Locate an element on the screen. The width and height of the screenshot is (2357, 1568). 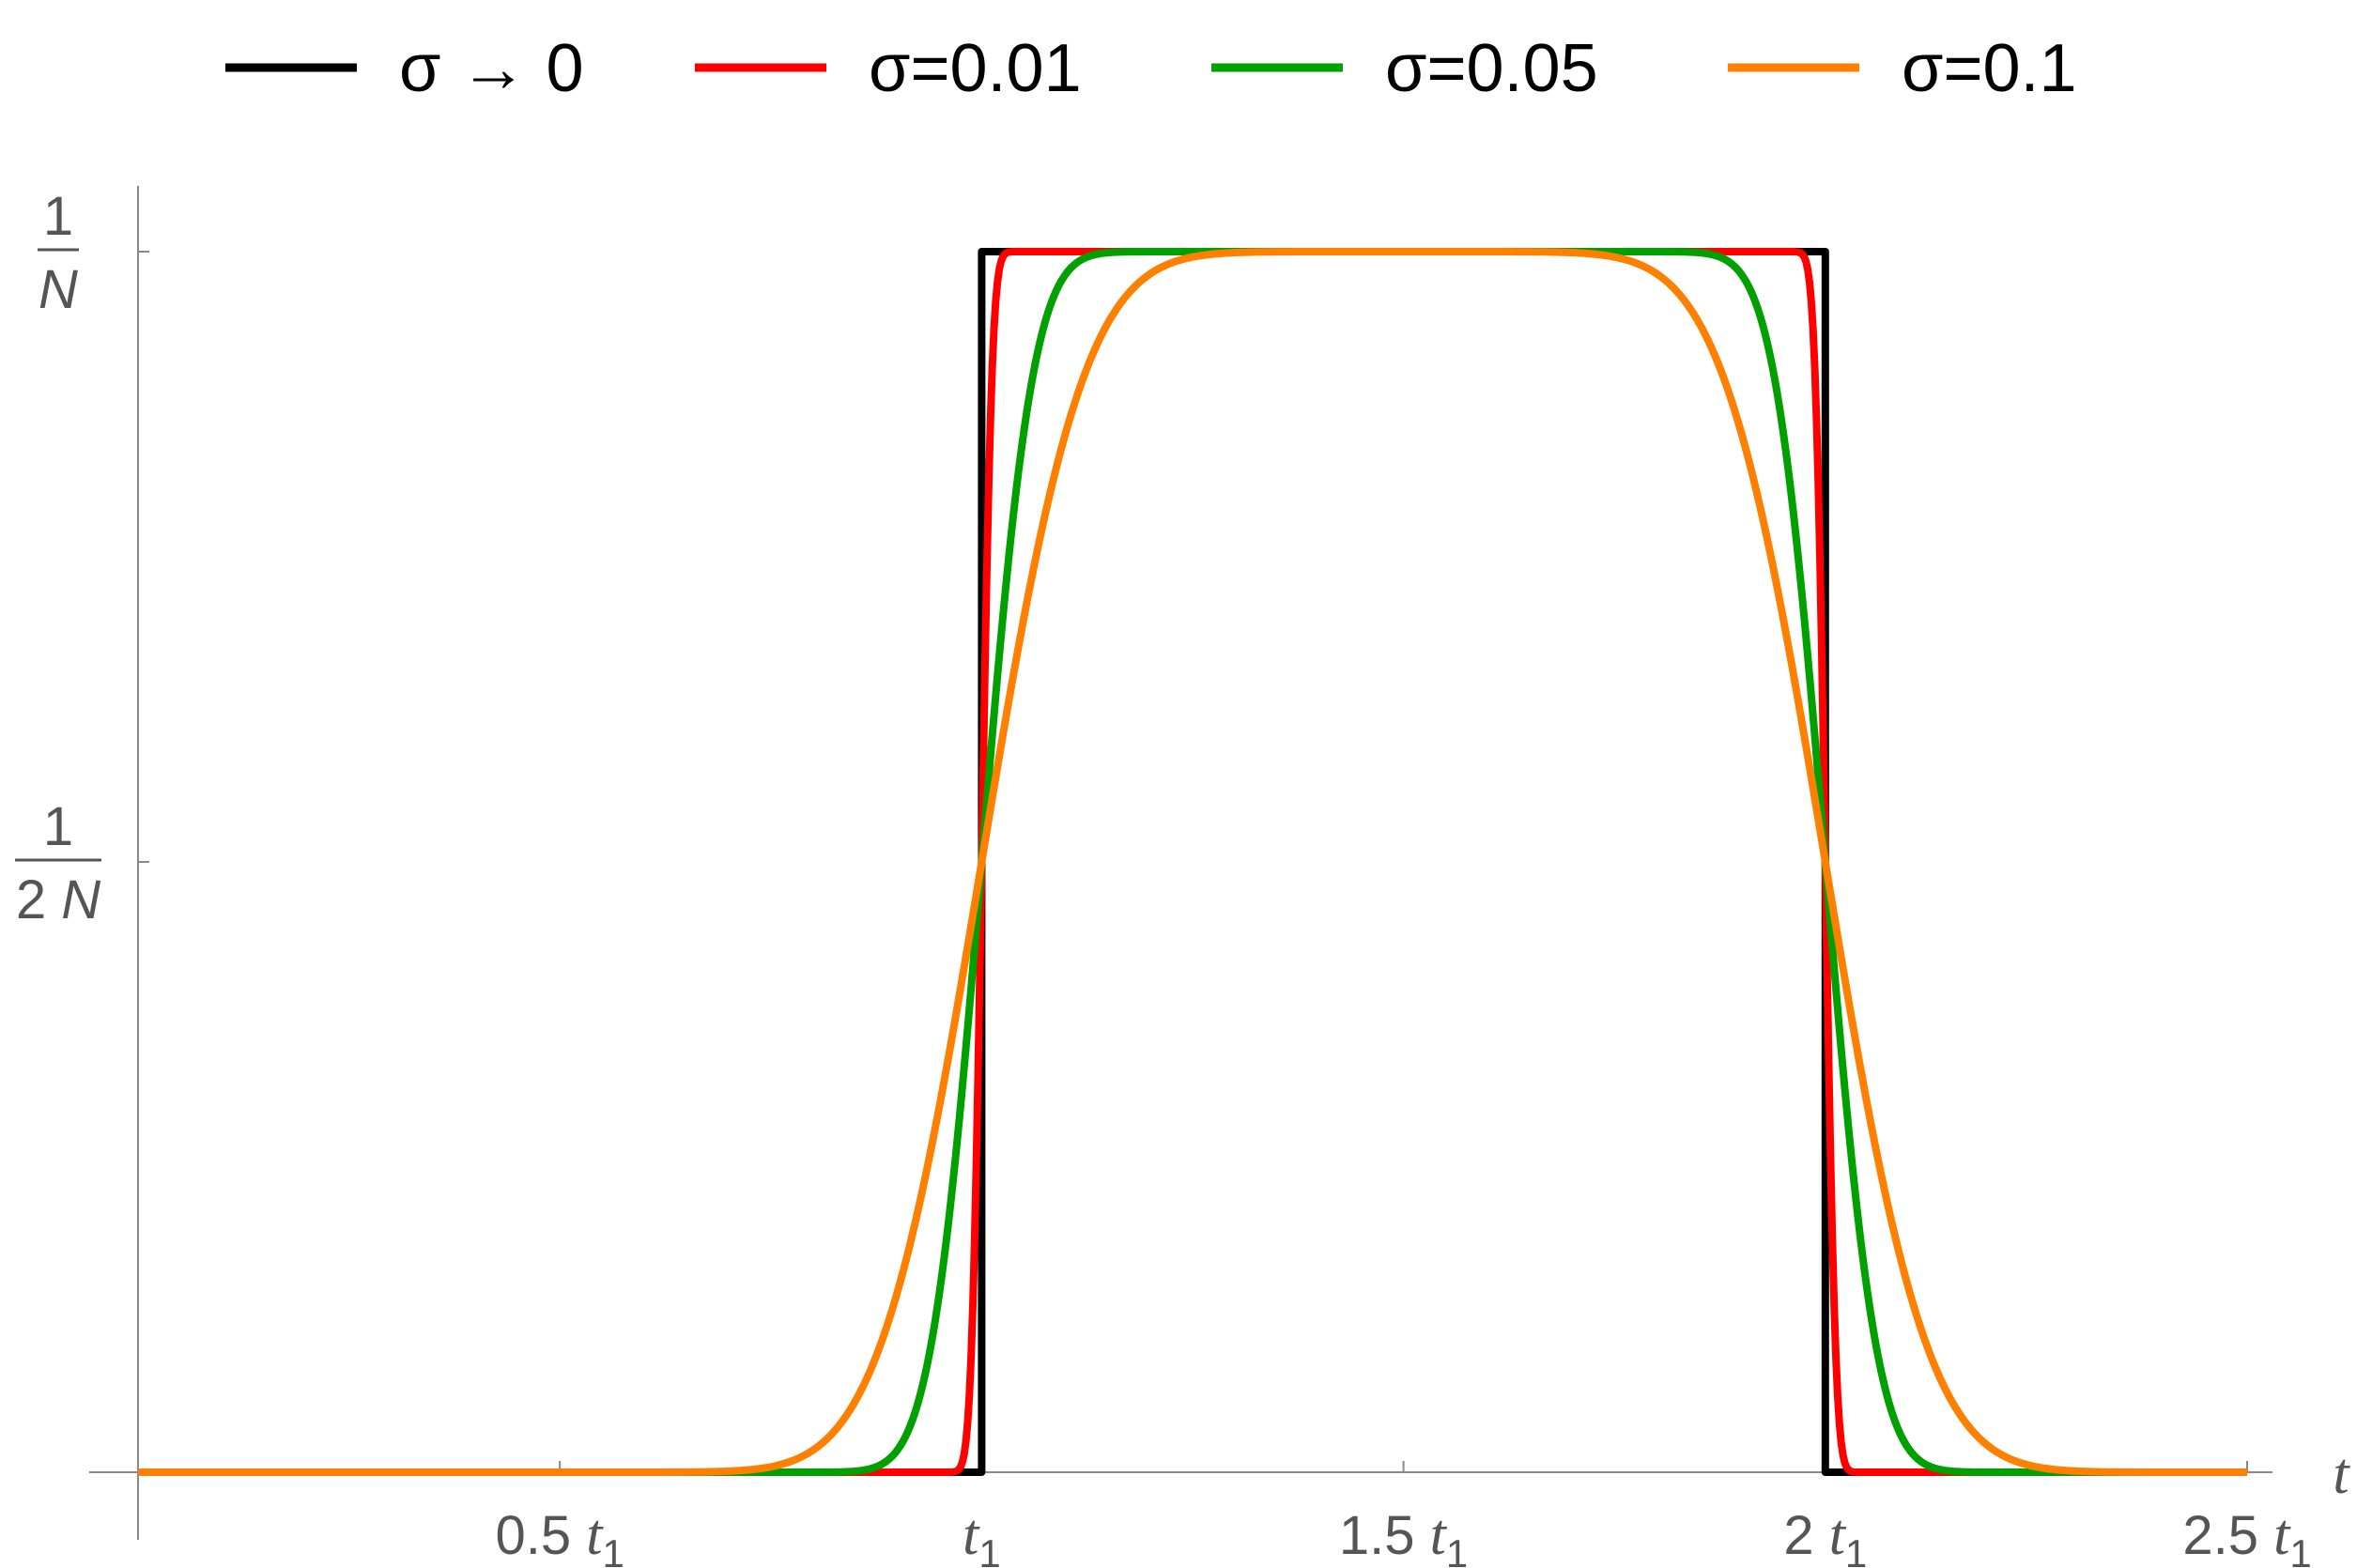
legend: σ → 0 σ=0.01 σ=0.05 σ=0.1 is located at coordinates (1151, 68).